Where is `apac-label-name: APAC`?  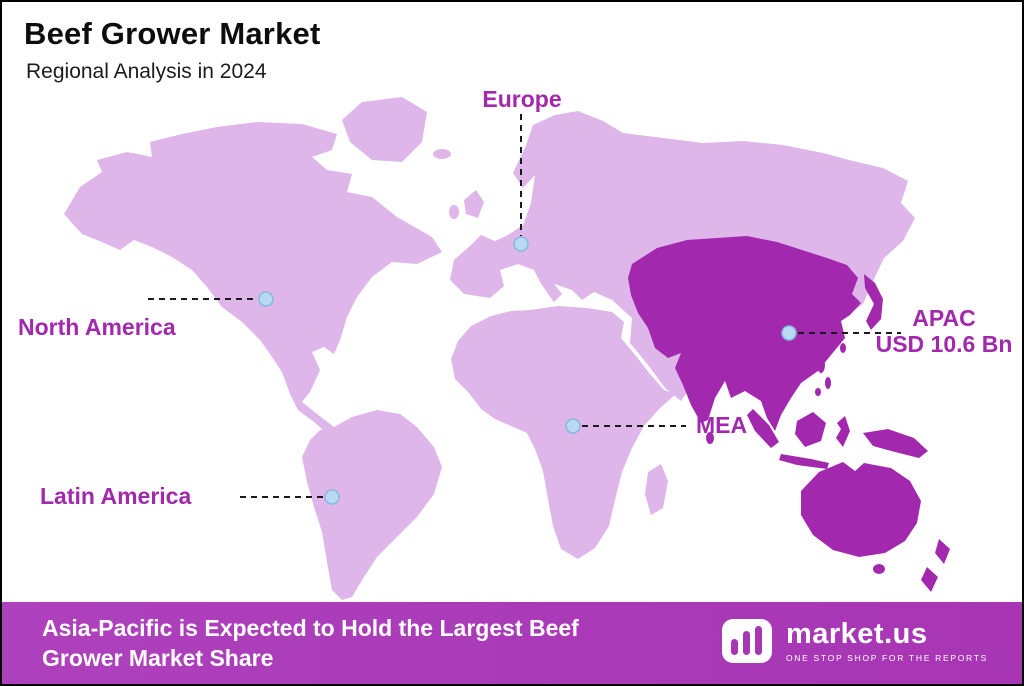
apac-label-name: APAC is located at coordinates (944, 318).